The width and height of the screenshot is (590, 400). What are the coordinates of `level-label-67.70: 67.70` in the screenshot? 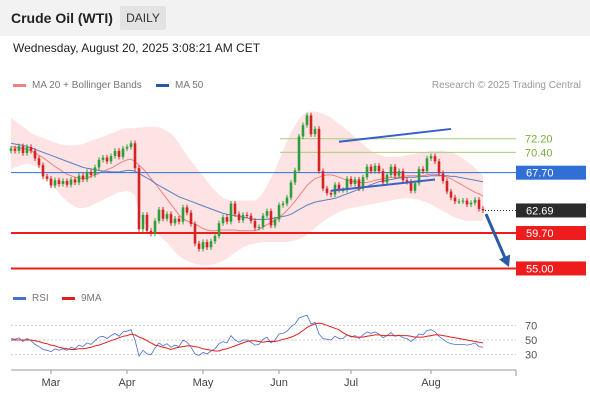 It's located at (540, 174).